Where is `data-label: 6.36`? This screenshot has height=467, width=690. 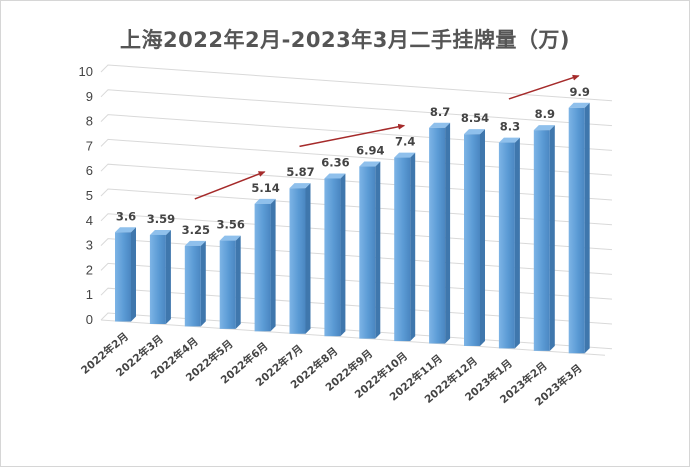 data-label: 6.36 is located at coordinates (335, 162).